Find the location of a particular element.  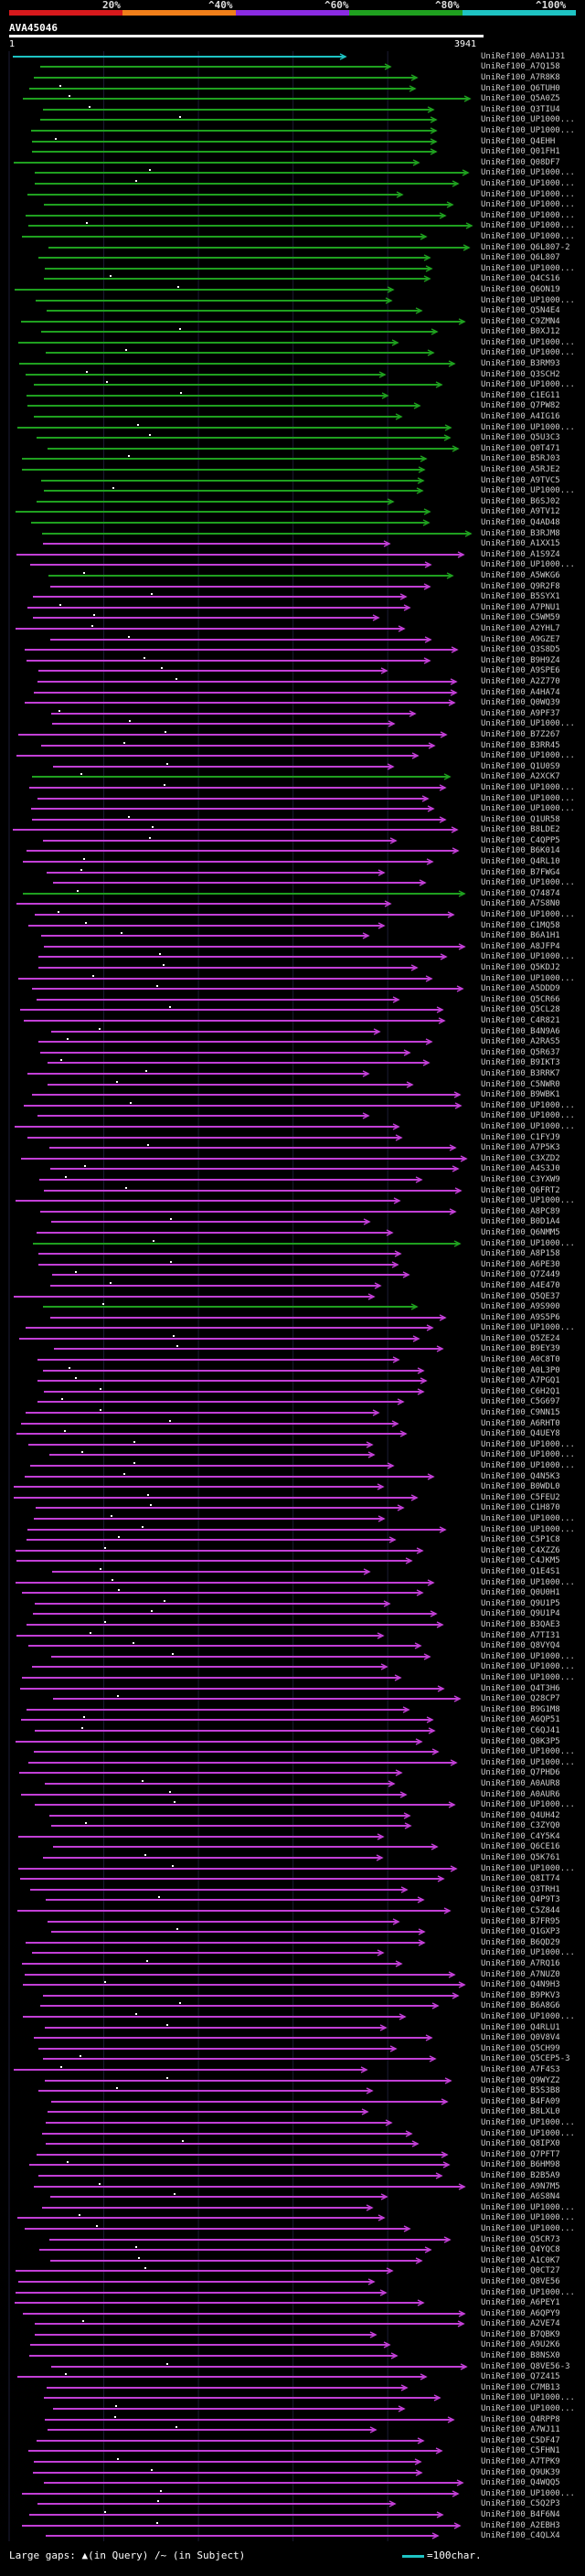

hit-label: UniRef100_Q5CR66 is located at coordinates (520, 999).